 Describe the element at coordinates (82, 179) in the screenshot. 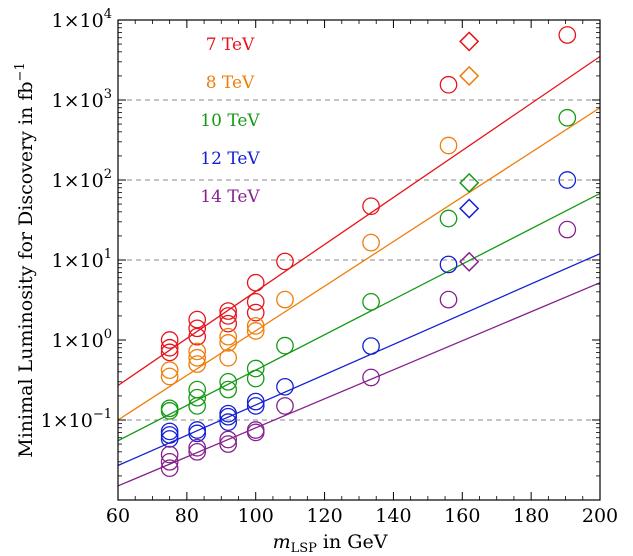

I see `y-tick-label: 1×10²` at that location.